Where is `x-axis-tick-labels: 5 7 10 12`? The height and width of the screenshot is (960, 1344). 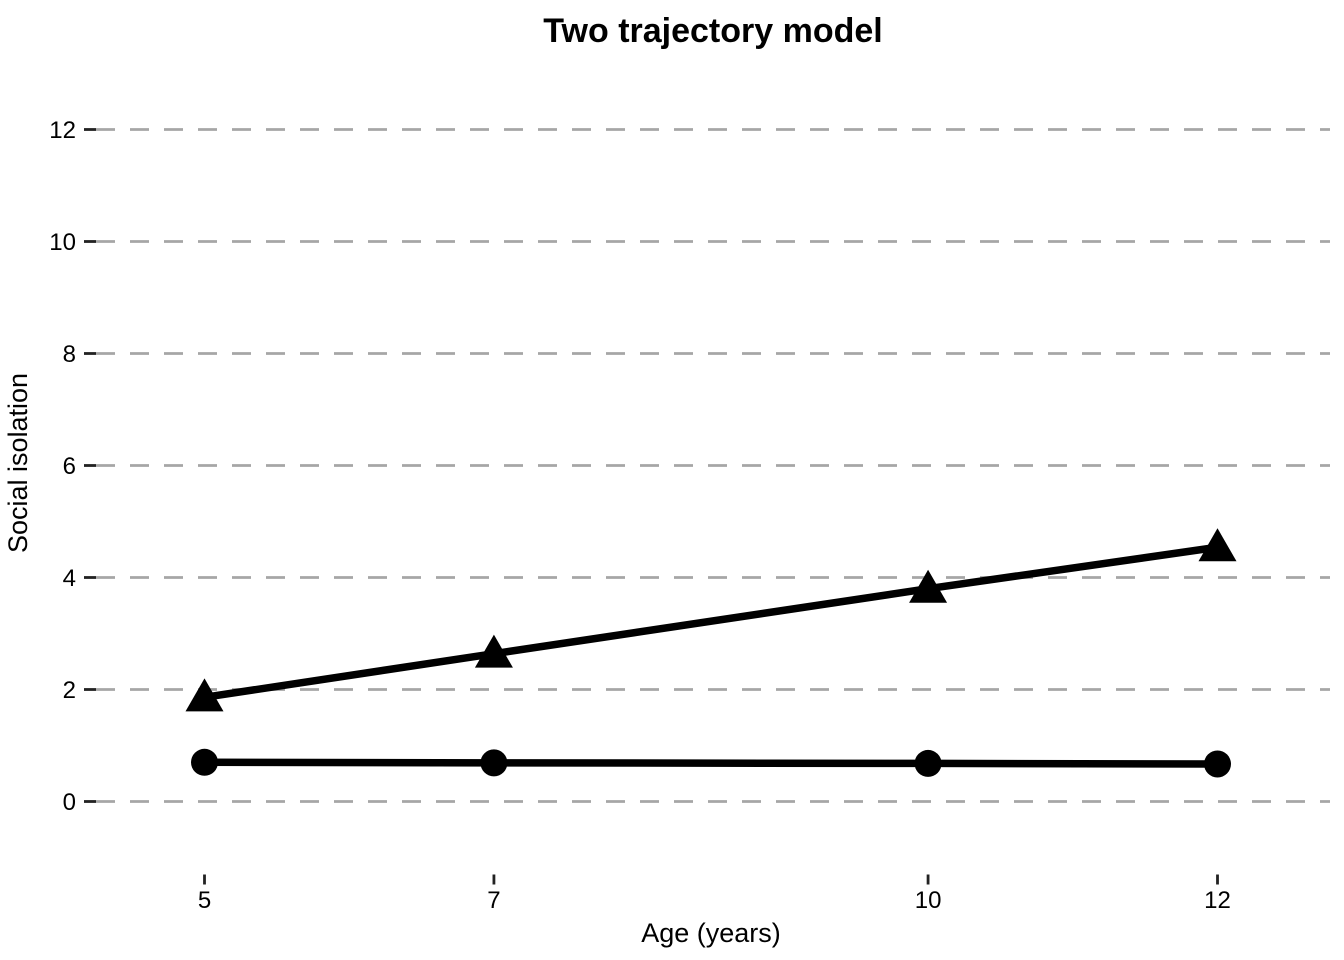 x-axis-tick-labels: 5 7 10 12 is located at coordinates (714, 900).